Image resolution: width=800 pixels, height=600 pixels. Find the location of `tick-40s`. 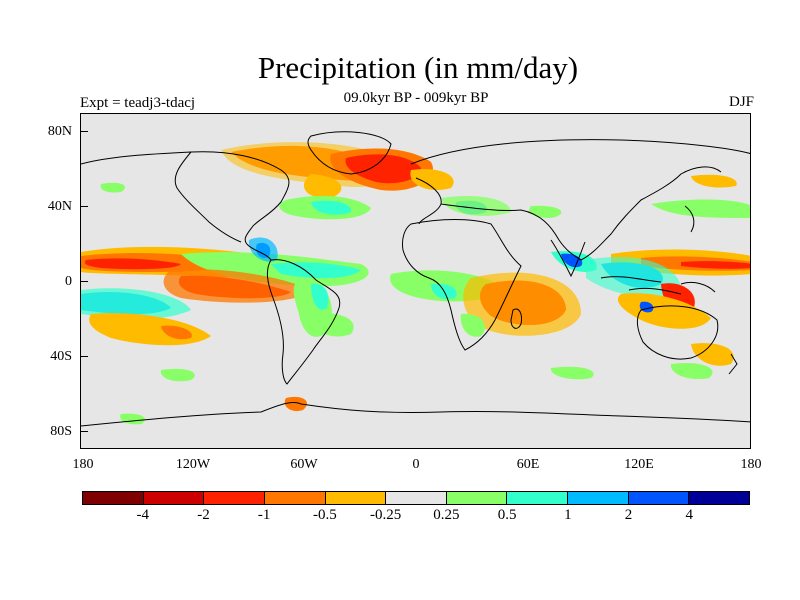

tick-40s is located at coordinates (84, 356).